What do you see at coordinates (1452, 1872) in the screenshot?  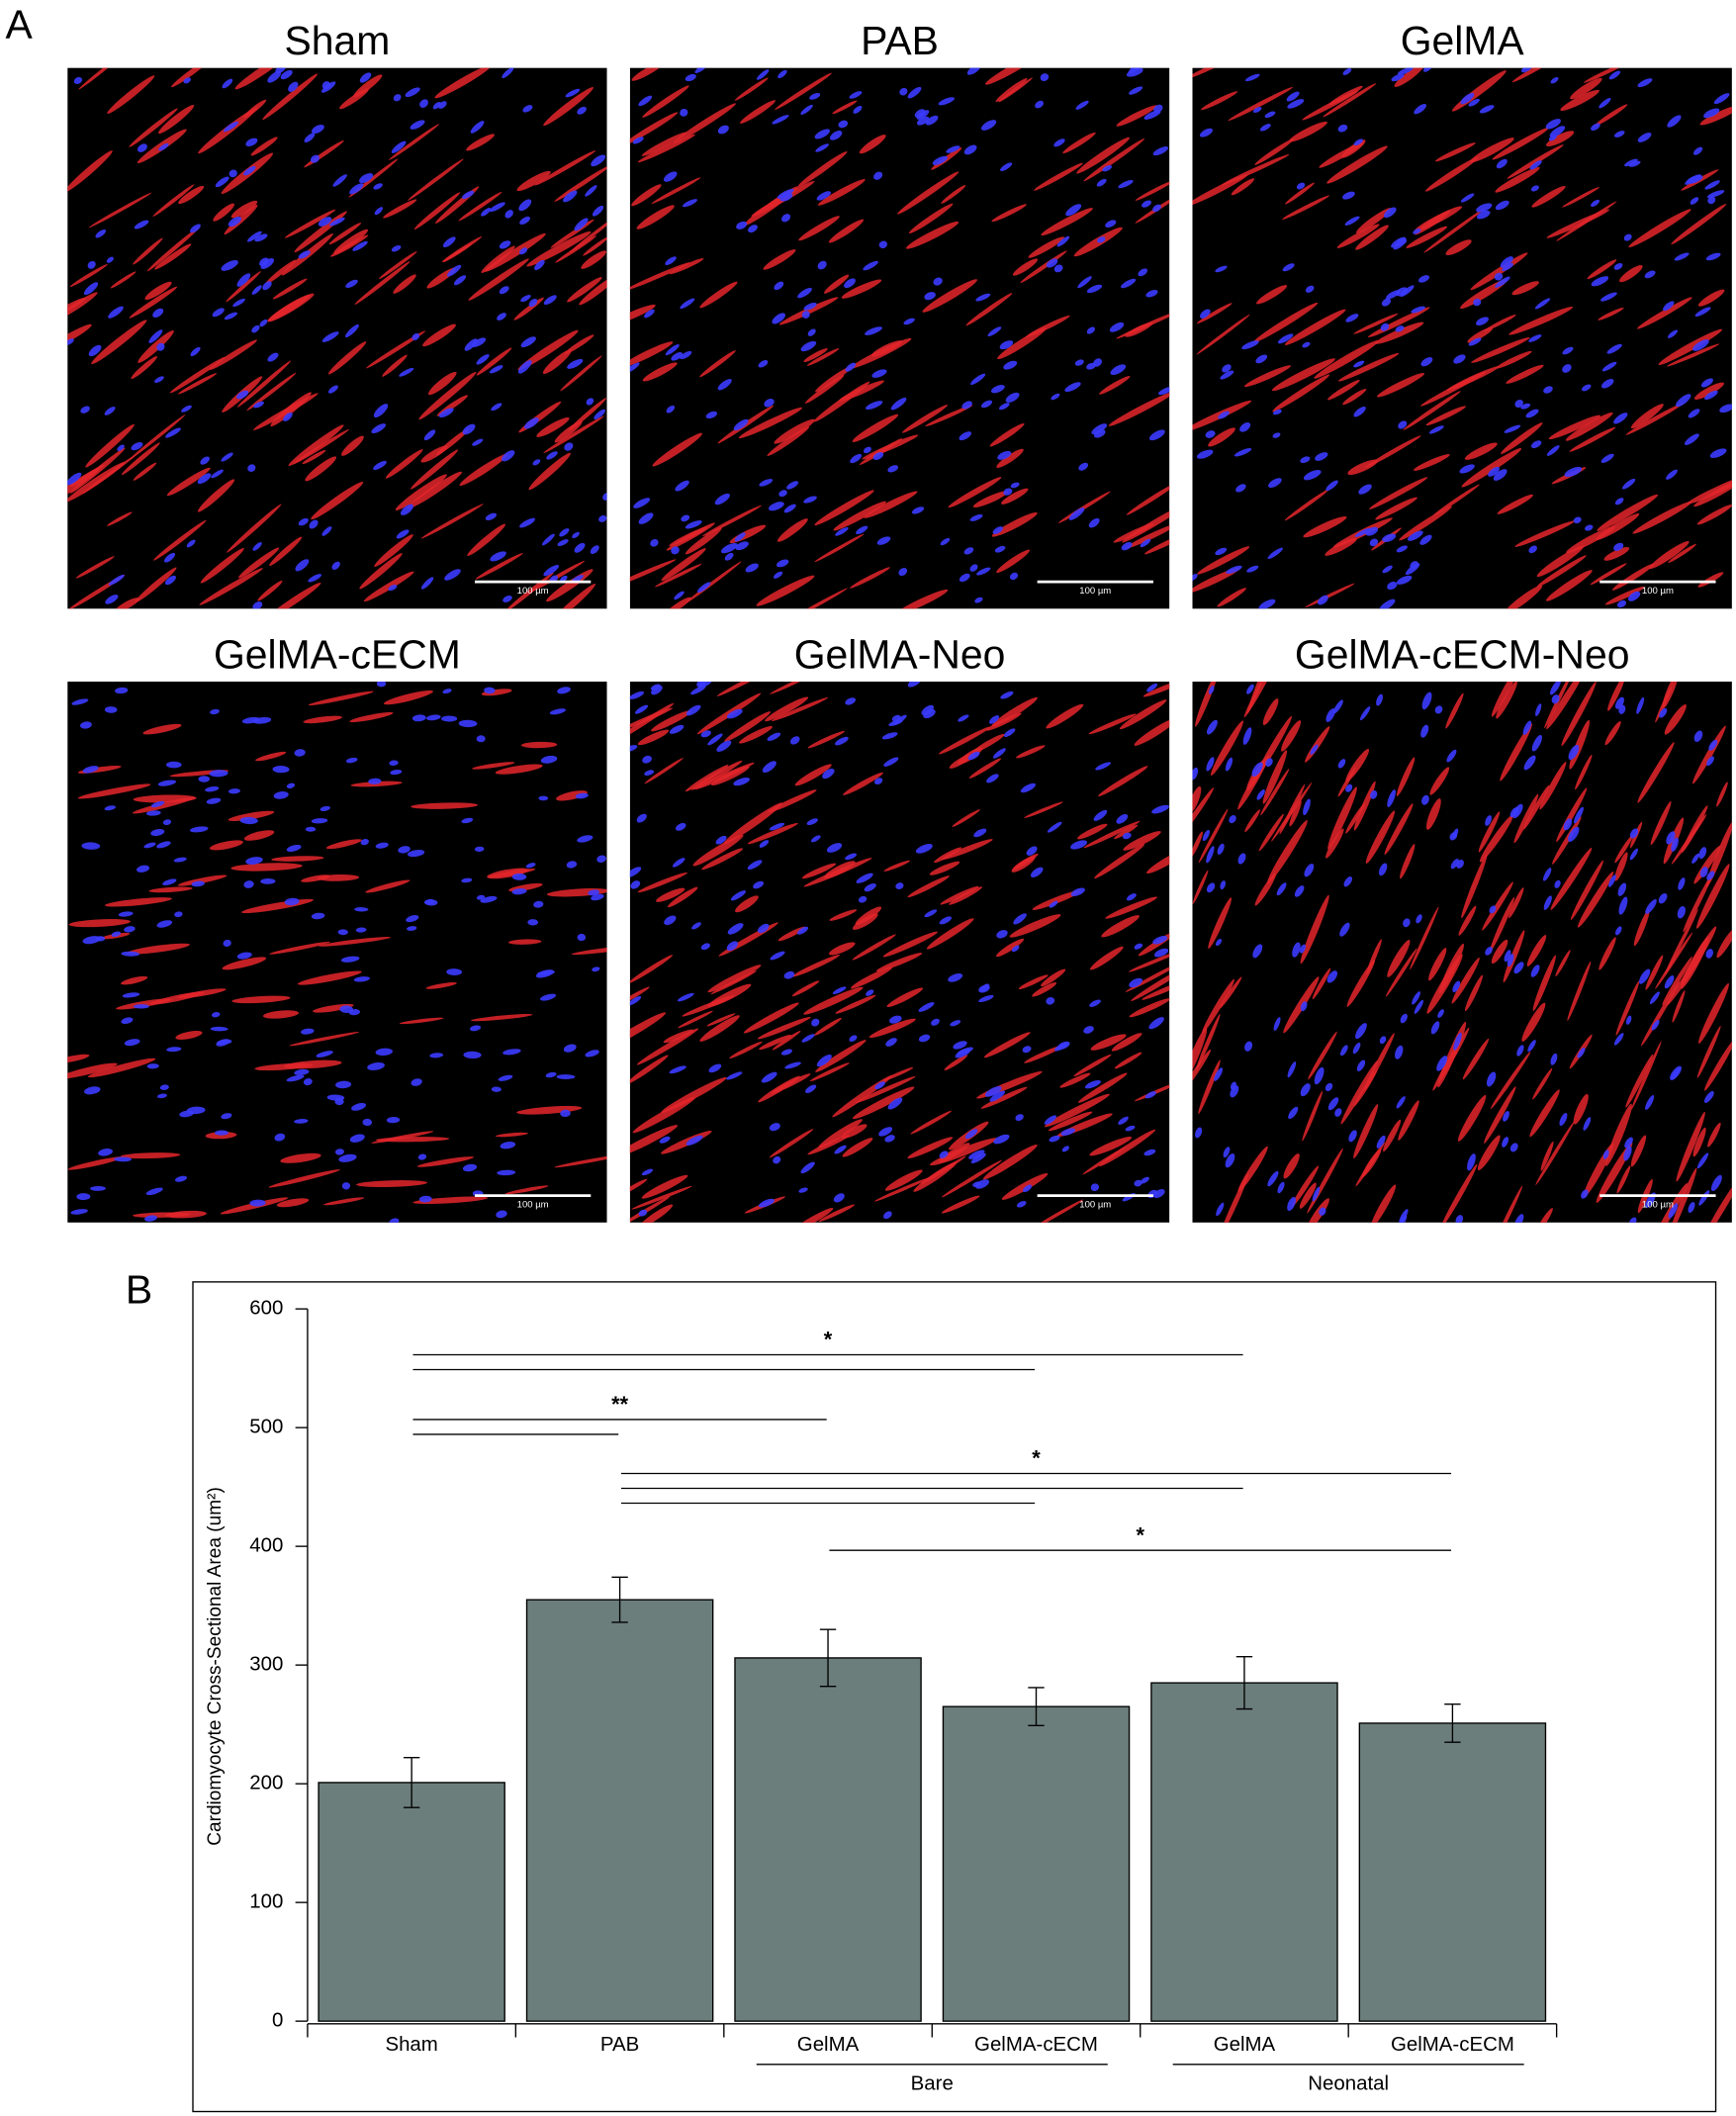 I see `bar` at bounding box center [1452, 1872].